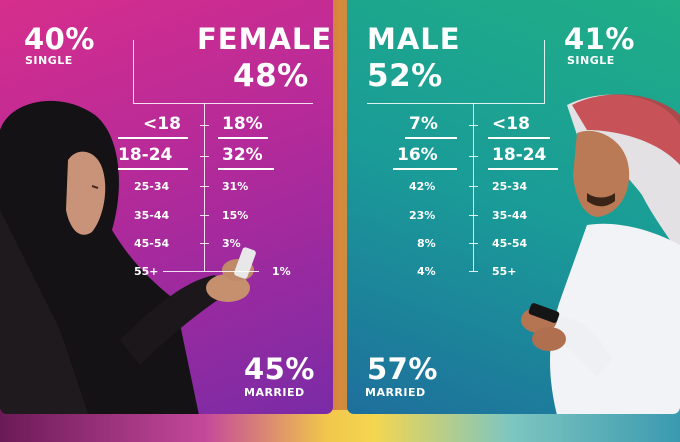 The height and width of the screenshot is (442, 680). What do you see at coordinates (544, 71) in the screenshot?
I see `male-single-connector` at bounding box center [544, 71].